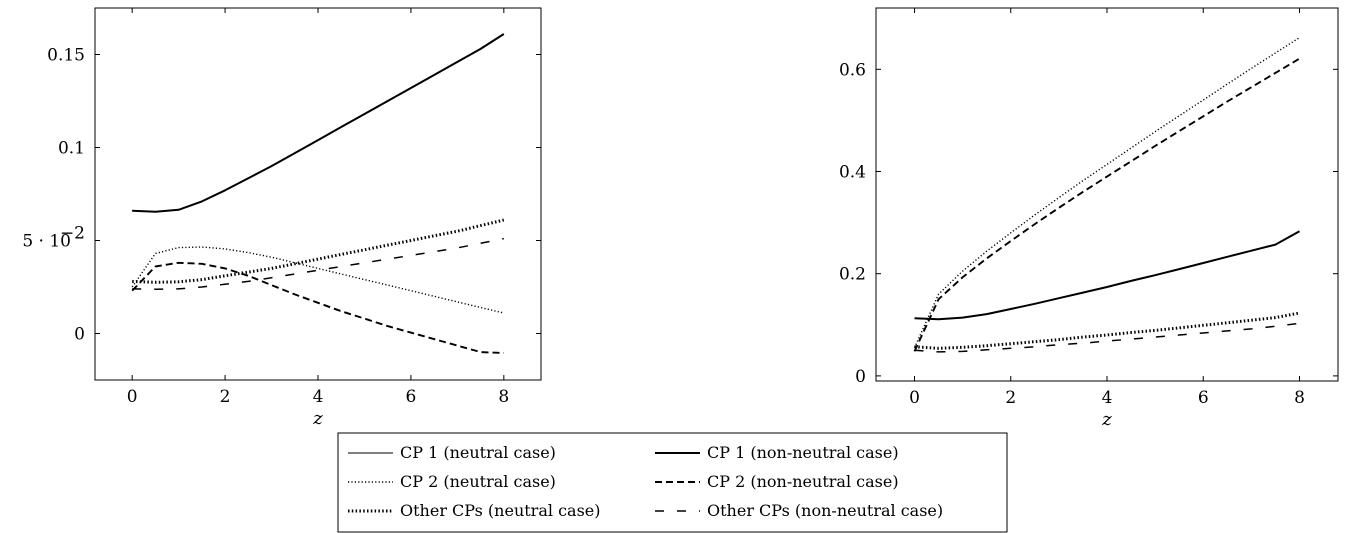 The height and width of the screenshot is (533, 1349). I want to click on legend-label: CP 2 (non-neutral case), so click(803, 481).